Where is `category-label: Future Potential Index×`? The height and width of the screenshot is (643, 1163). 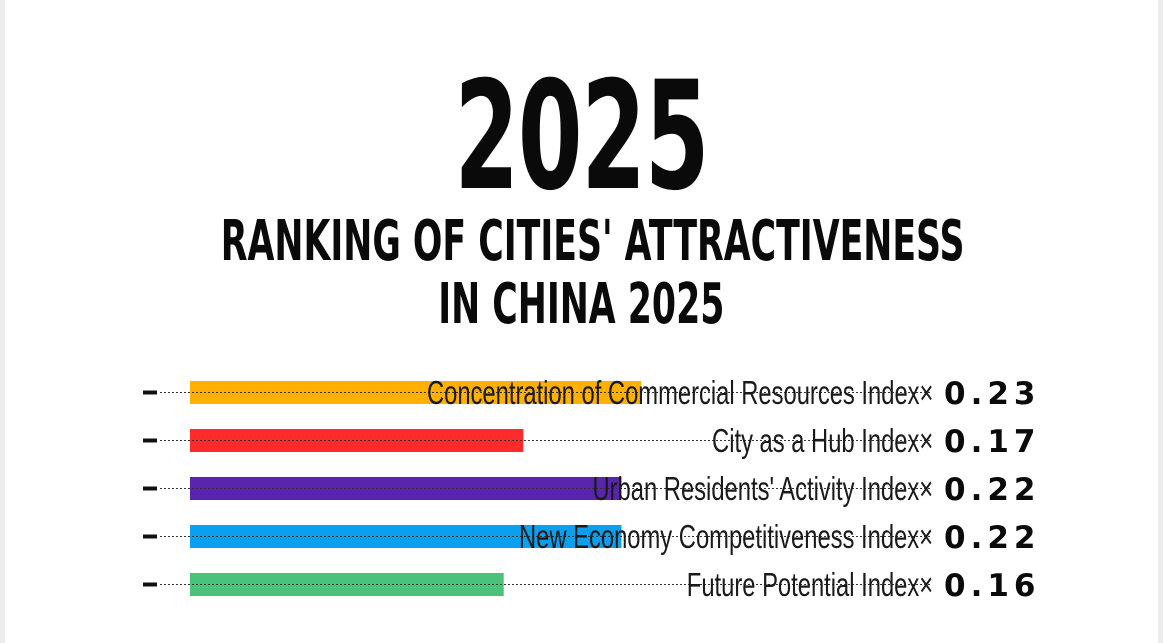
category-label: Future Potential Index× is located at coordinates (809, 584).